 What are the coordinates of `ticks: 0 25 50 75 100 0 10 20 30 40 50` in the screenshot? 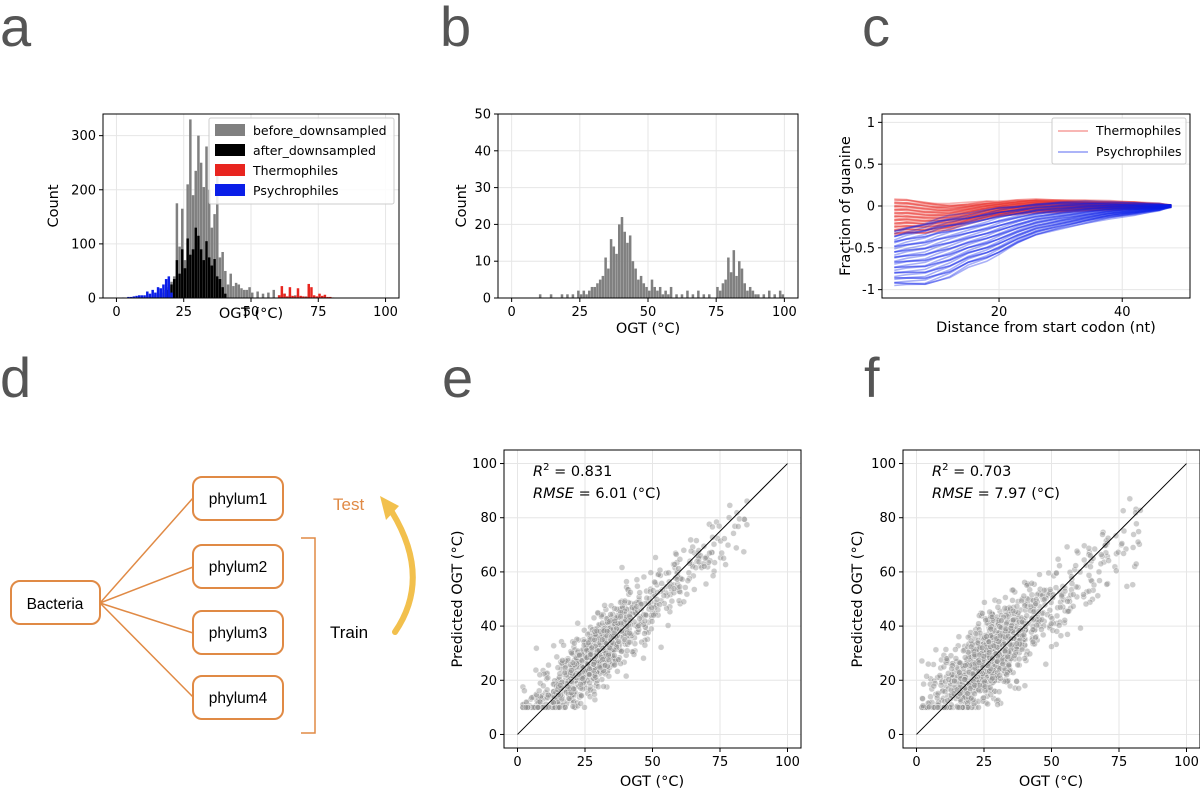 It's located at (635, 214).